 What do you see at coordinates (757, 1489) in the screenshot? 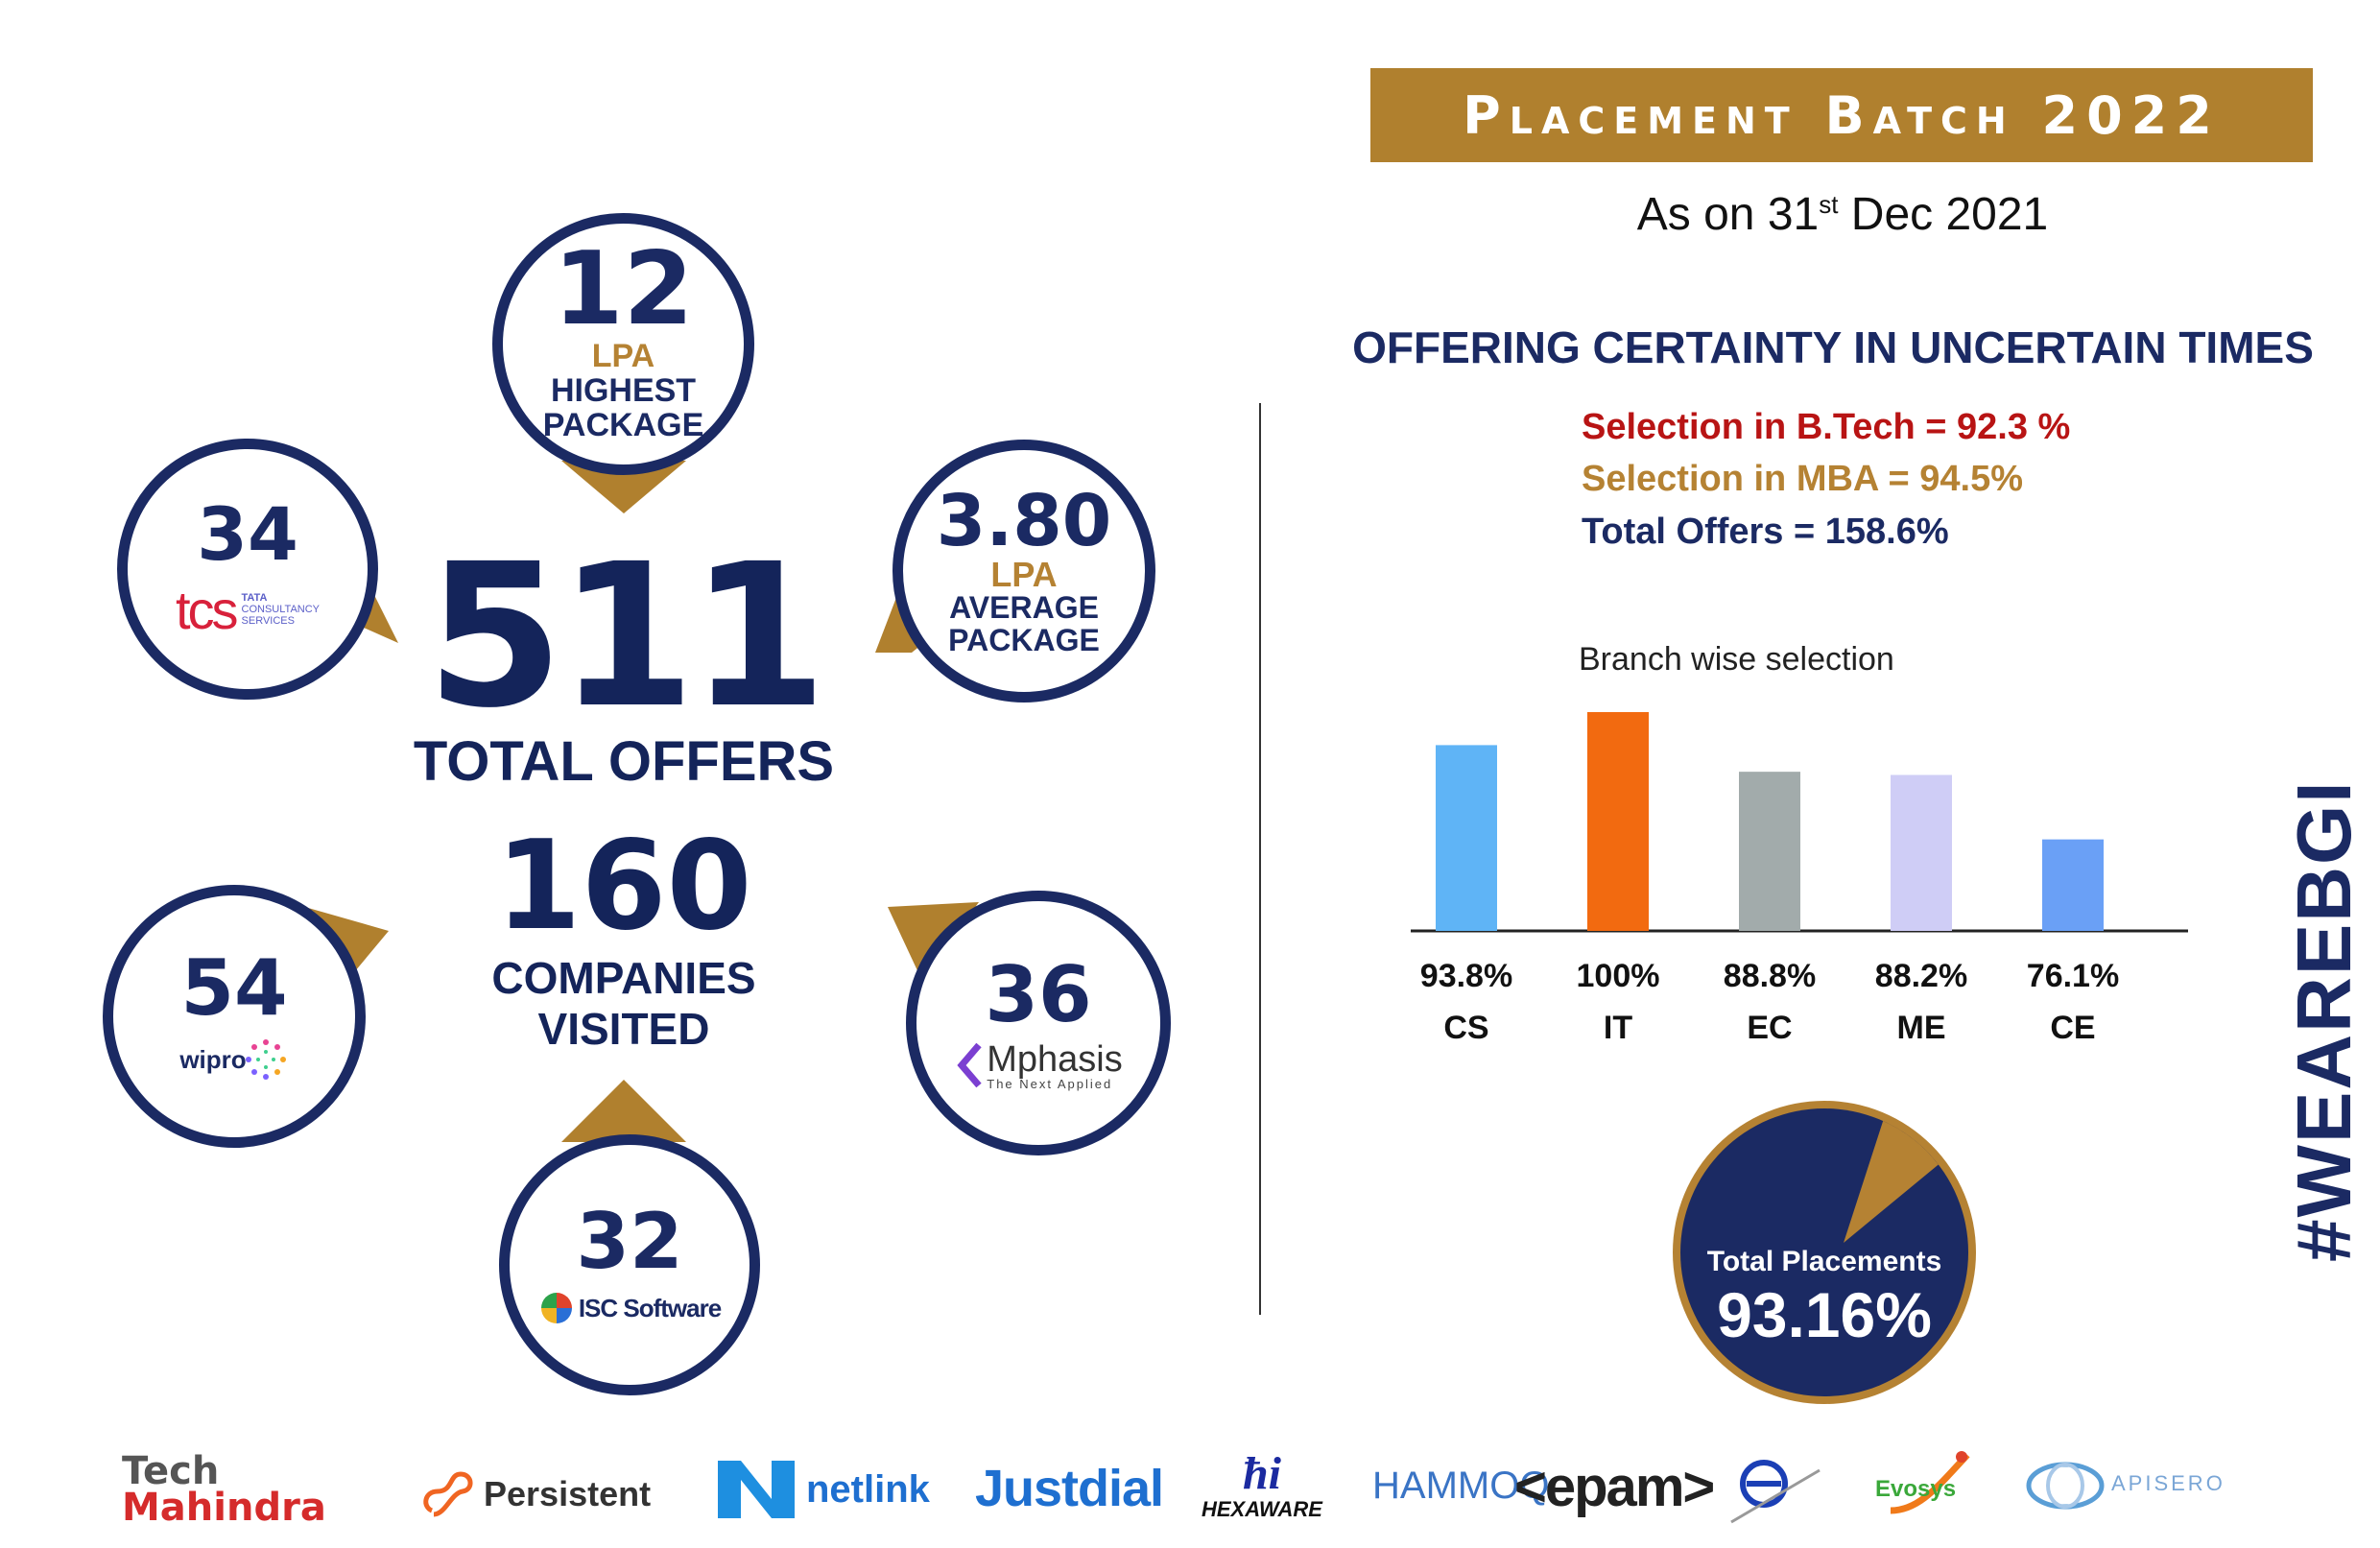
I see `netlink-n-icon` at bounding box center [757, 1489].